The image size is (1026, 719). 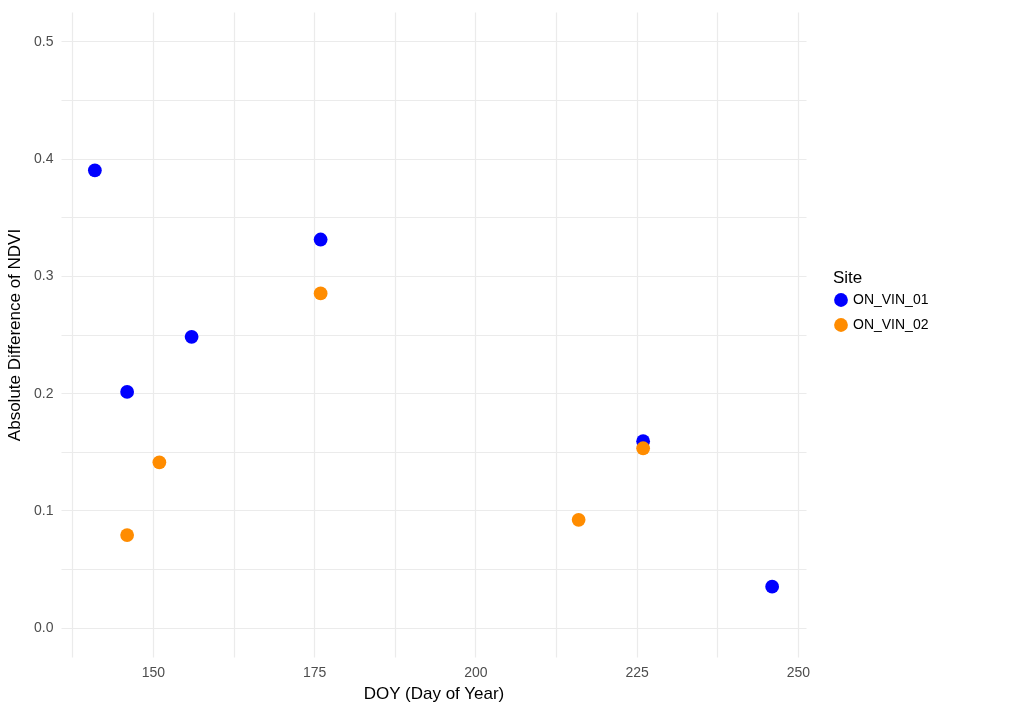 I want to click on y-tick-label: 0.0, so click(x=44, y=627).